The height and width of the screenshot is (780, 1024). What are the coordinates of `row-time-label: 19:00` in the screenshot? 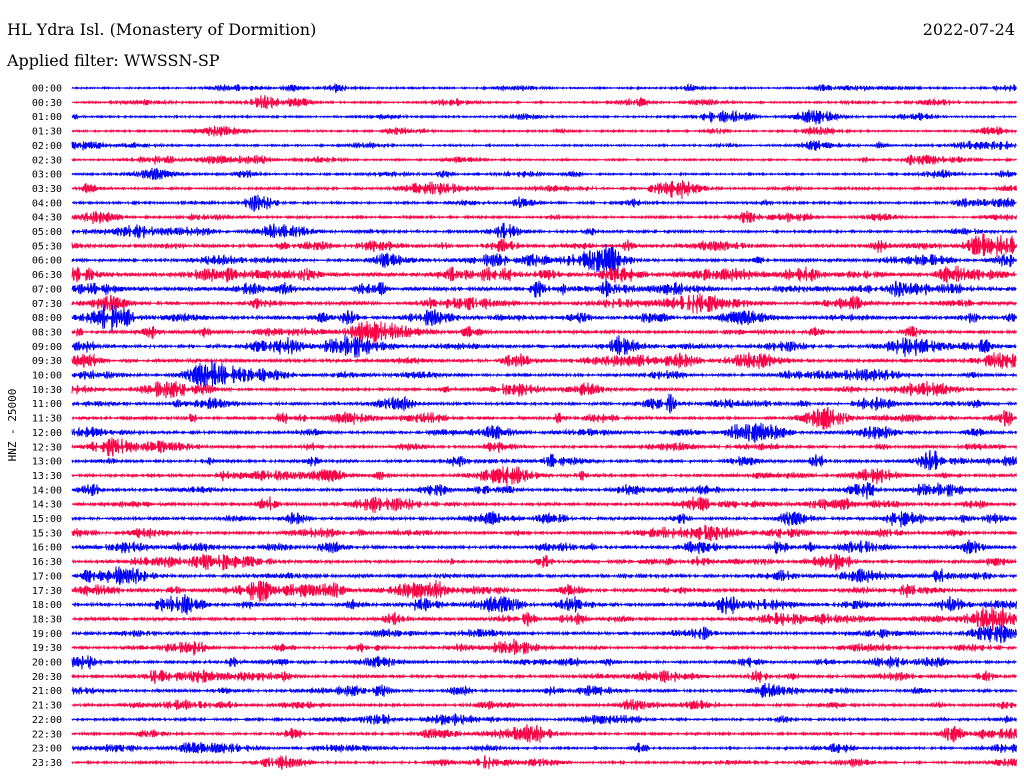 It's located at (47, 634).